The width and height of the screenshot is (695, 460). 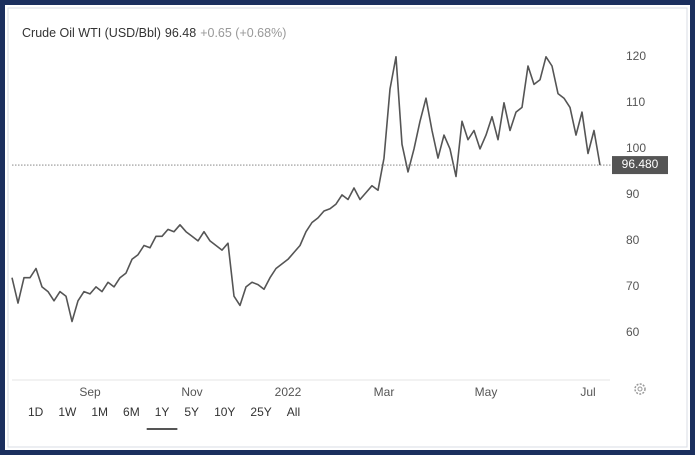 I want to click on settings-icon, so click(x=640, y=389).